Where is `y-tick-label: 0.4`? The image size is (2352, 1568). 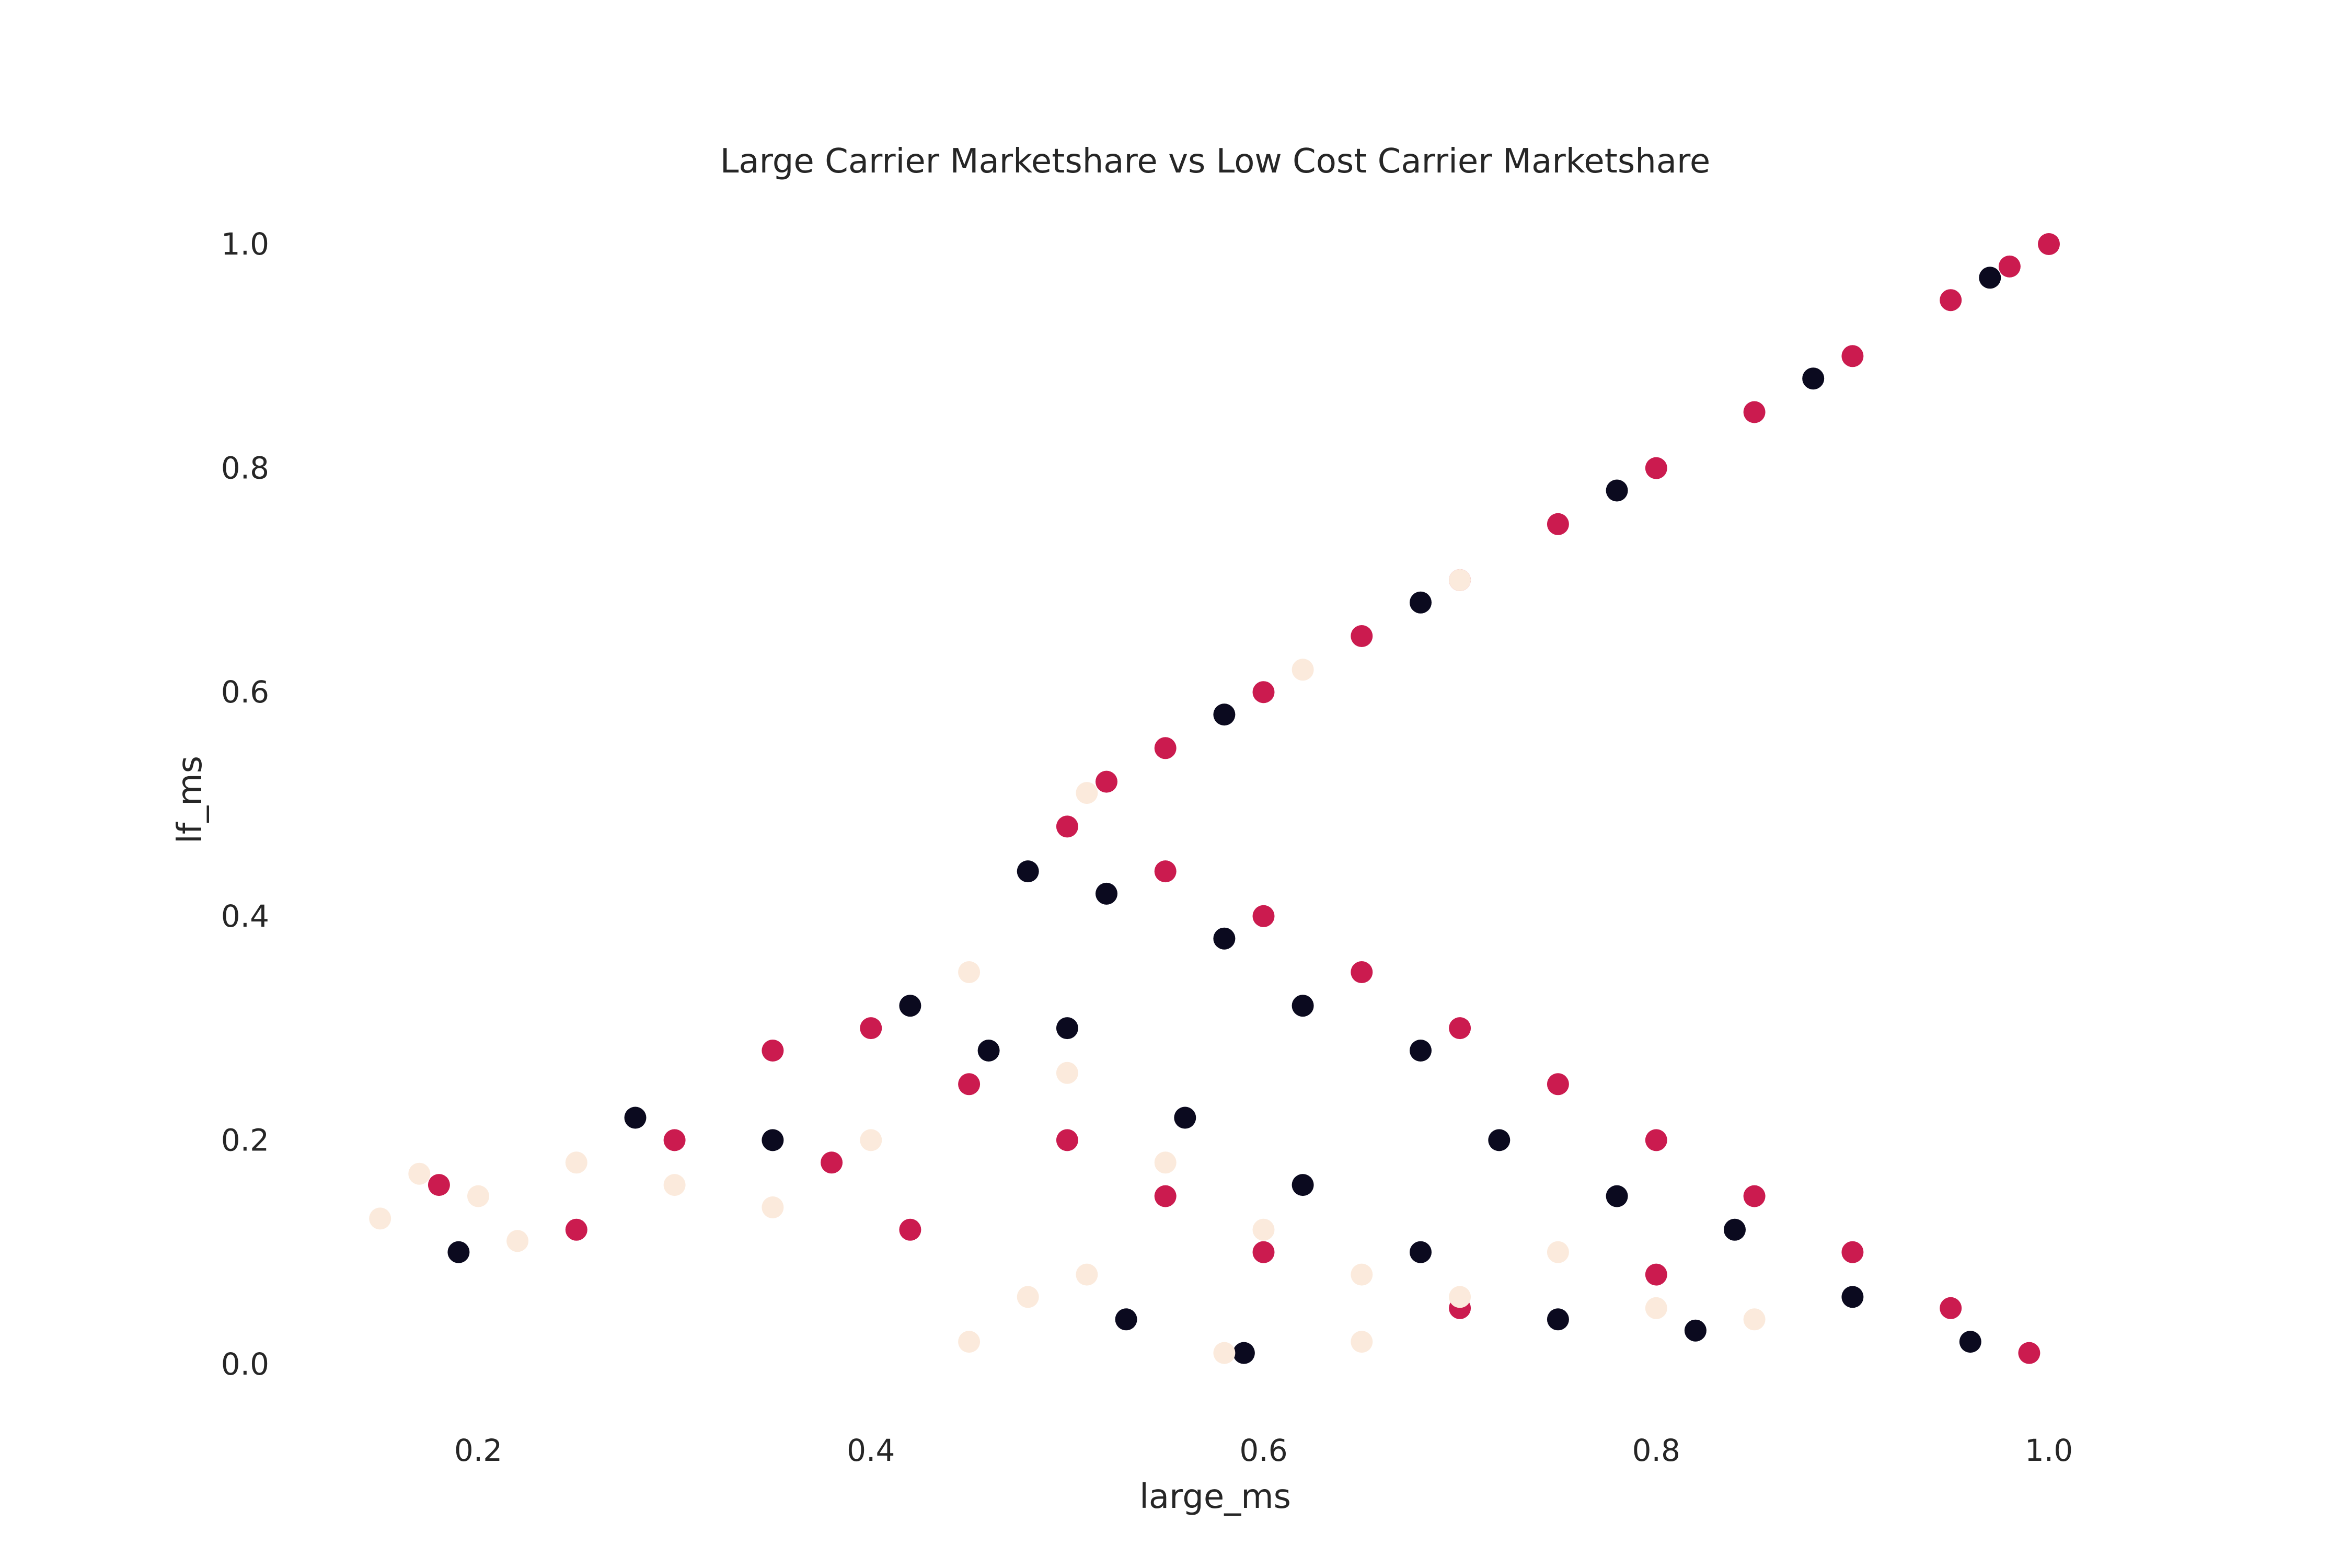
y-tick-label: 0.4 is located at coordinates (245, 916).